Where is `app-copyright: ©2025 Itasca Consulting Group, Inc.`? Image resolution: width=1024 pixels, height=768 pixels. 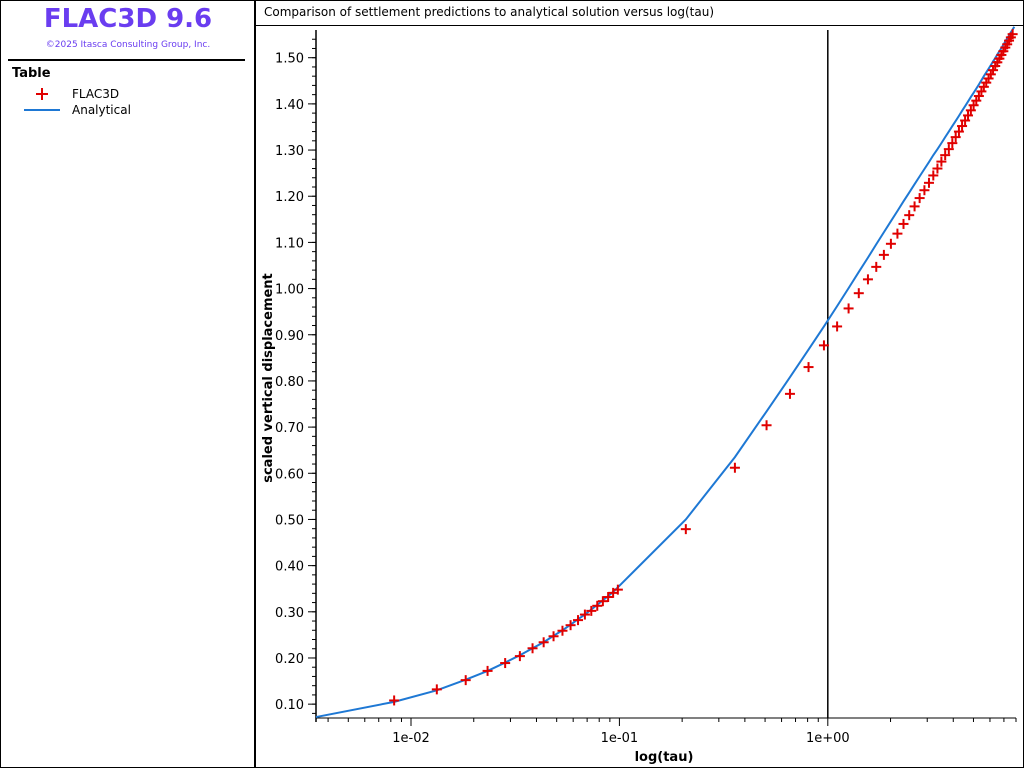
app-copyright: ©2025 Itasca Consulting Group, Inc. is located at coordinates (128, 45).